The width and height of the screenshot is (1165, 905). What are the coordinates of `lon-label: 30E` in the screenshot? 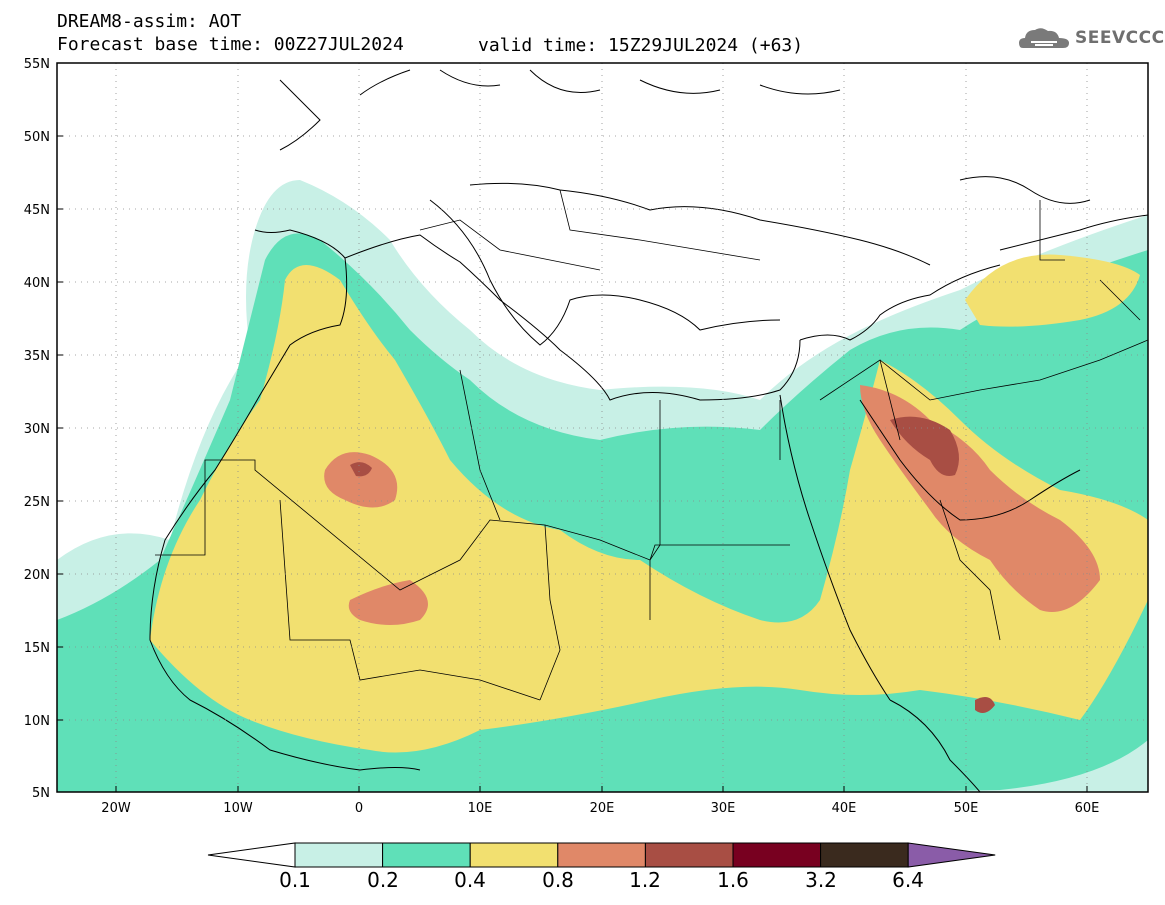 It's located at (723, 808).